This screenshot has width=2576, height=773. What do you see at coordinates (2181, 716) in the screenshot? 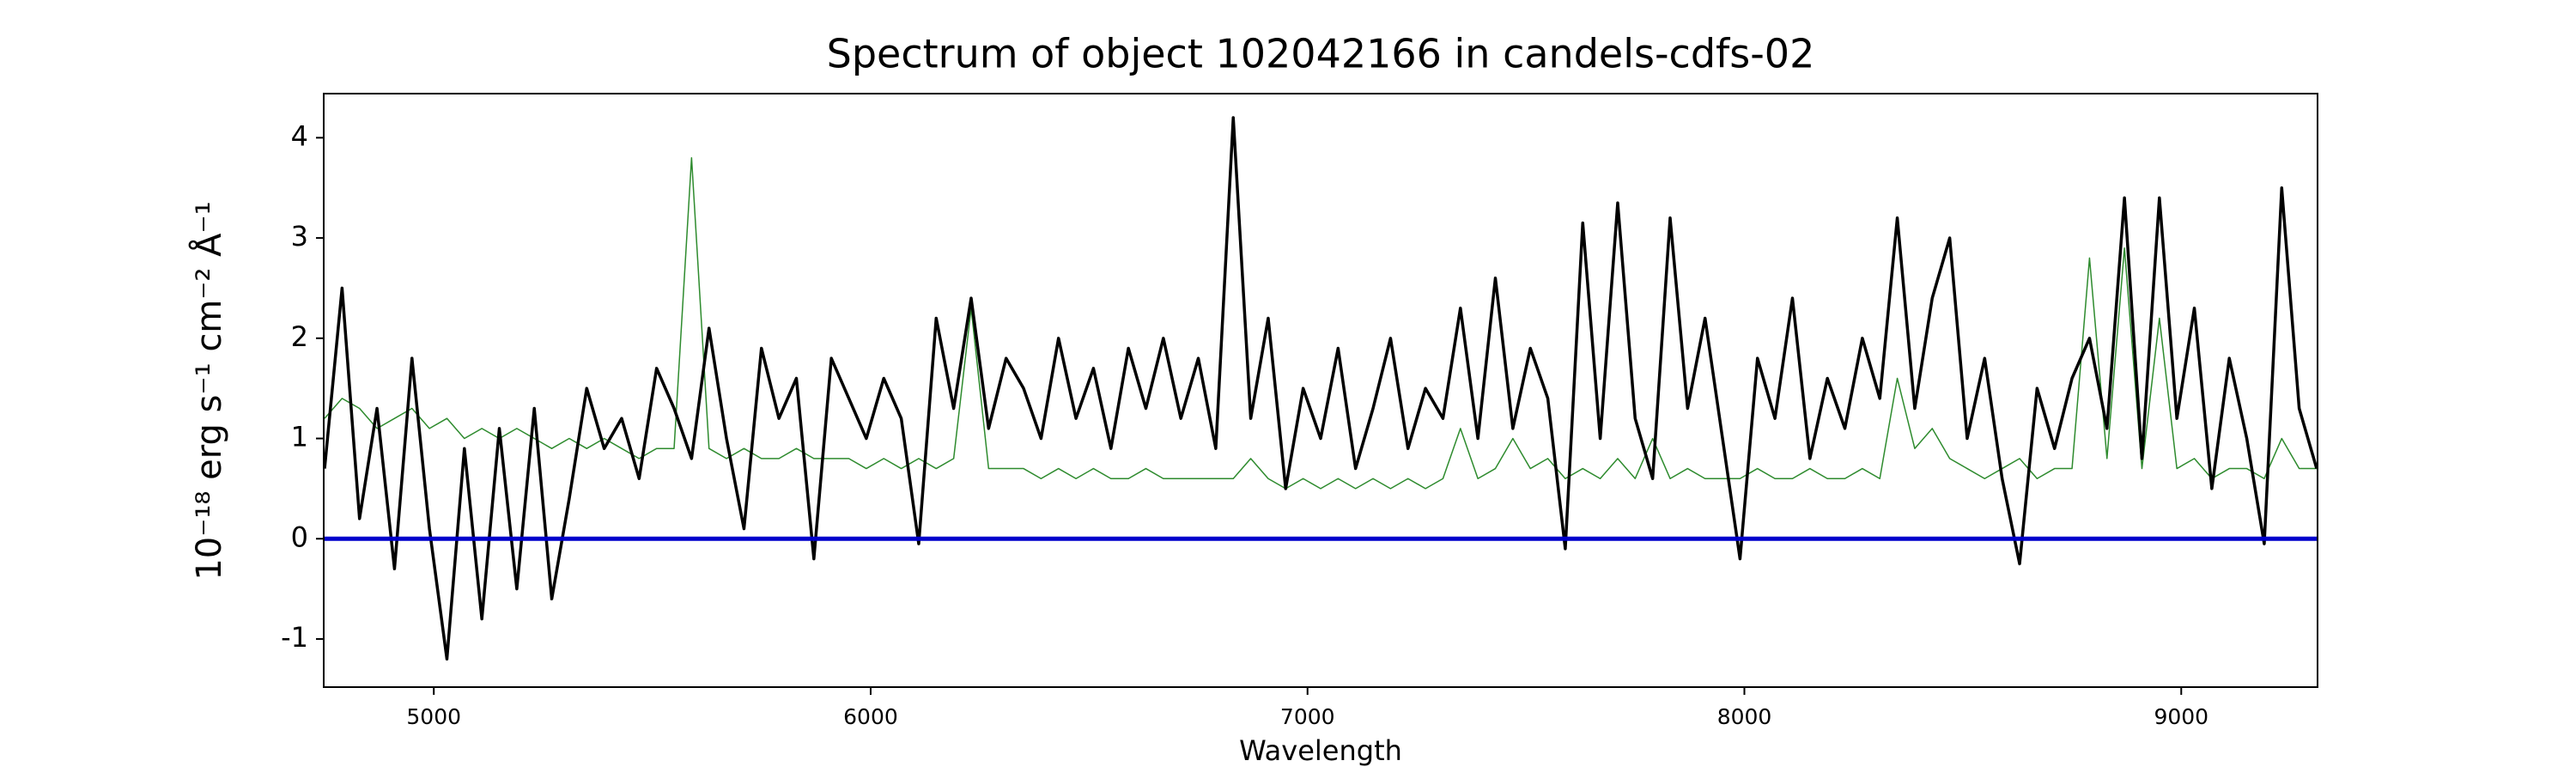
I see `x-tick-label: 9000` at bounding box center [2181, 716].